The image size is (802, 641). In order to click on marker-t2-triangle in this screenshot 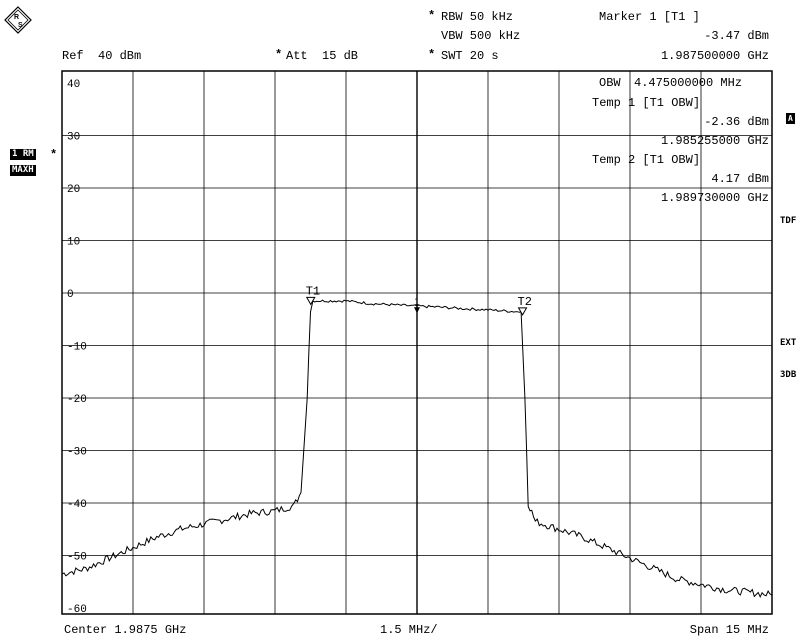, I will do `click(522, 311)`.